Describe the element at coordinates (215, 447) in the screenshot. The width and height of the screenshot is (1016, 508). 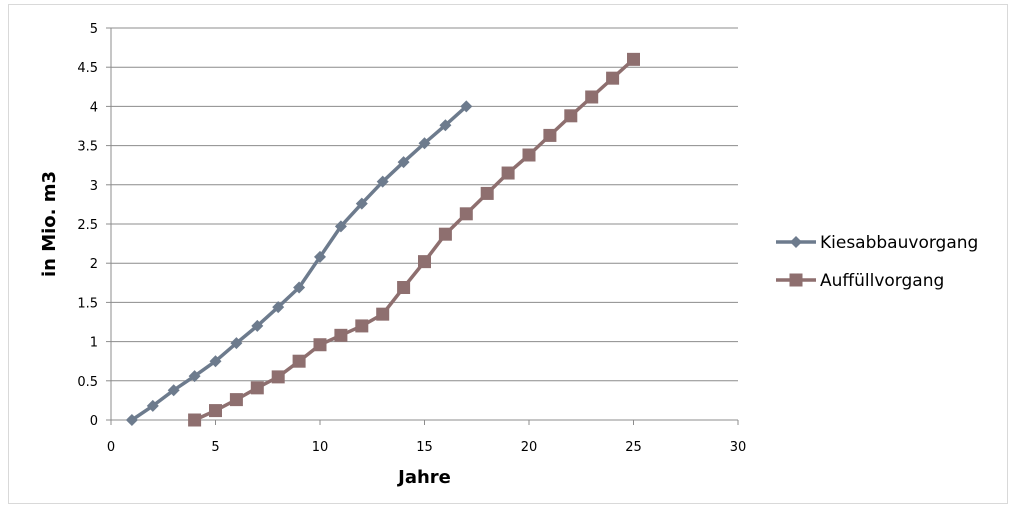
I see `x-tick-label: 5` at that location.